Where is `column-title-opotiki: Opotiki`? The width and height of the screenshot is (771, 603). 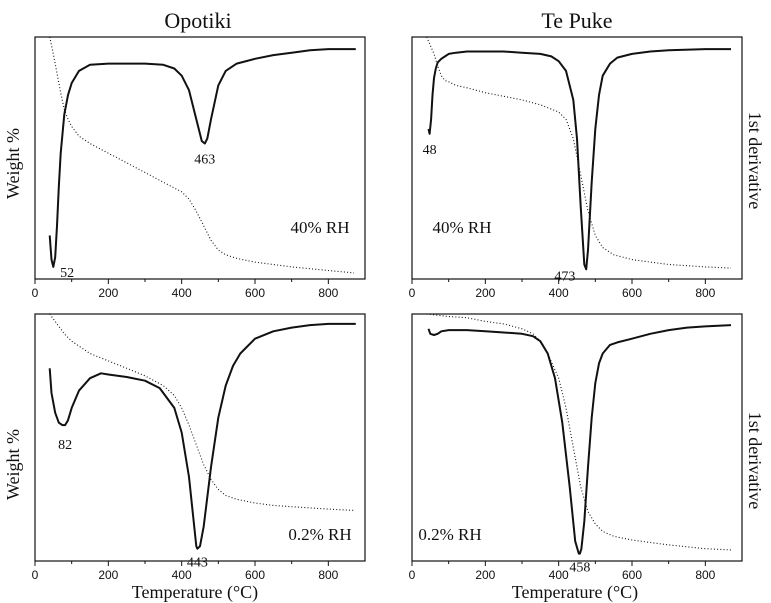 column-title-opotiki: Opotiki is located at coordinates (198, 20).